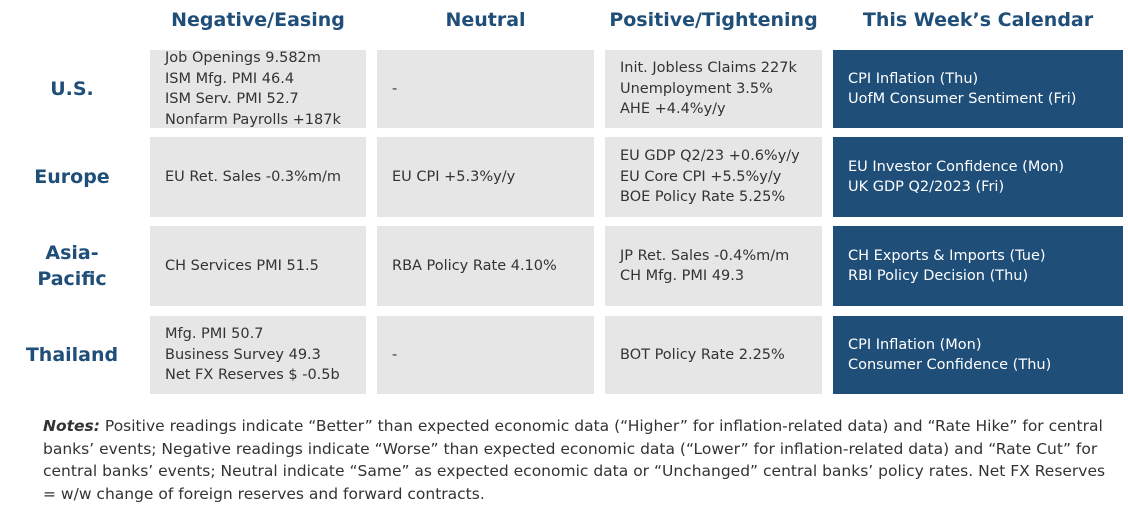  Describe the element at coordinates (253, 176) in the screenshot. I see `cell-line: EU Ret. Sales -0.3%m/m` at that location.